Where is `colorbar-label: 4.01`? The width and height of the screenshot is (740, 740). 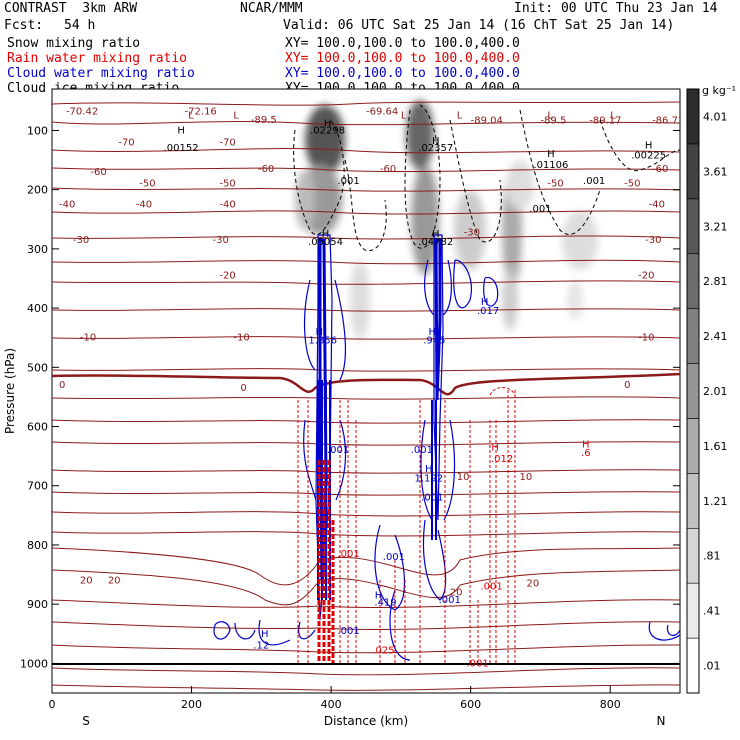
colorbar-label: 4.01 is located at coordinates (715, 116).